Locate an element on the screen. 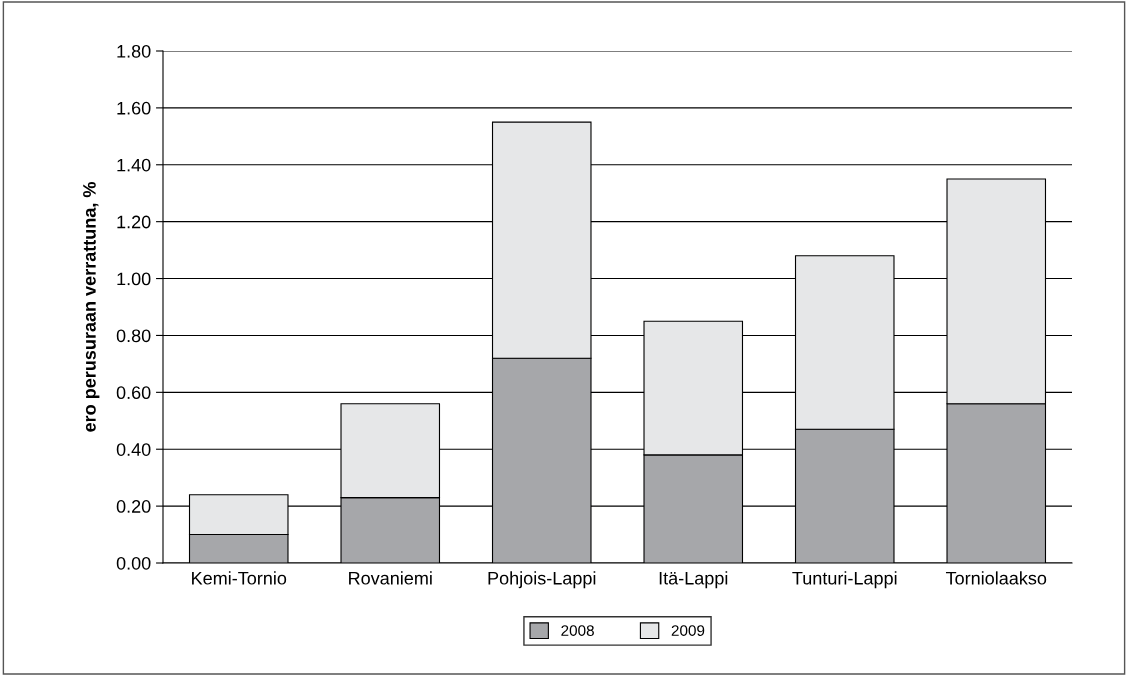 The image size is (1128, 676). y-tick-label: 1.60 is located at coordinates (134, 108).